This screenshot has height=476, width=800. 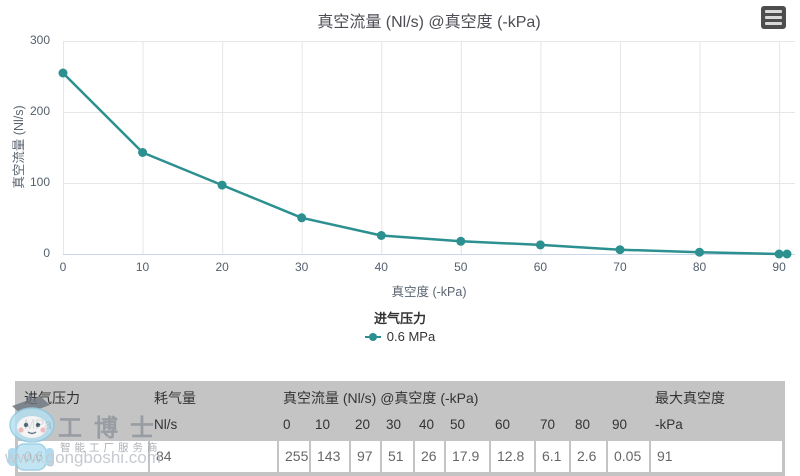 What do you see at coordinates (222, 267) in the screenshot?
I see `x-tick-label: 20` at bounding box center [222, 267].